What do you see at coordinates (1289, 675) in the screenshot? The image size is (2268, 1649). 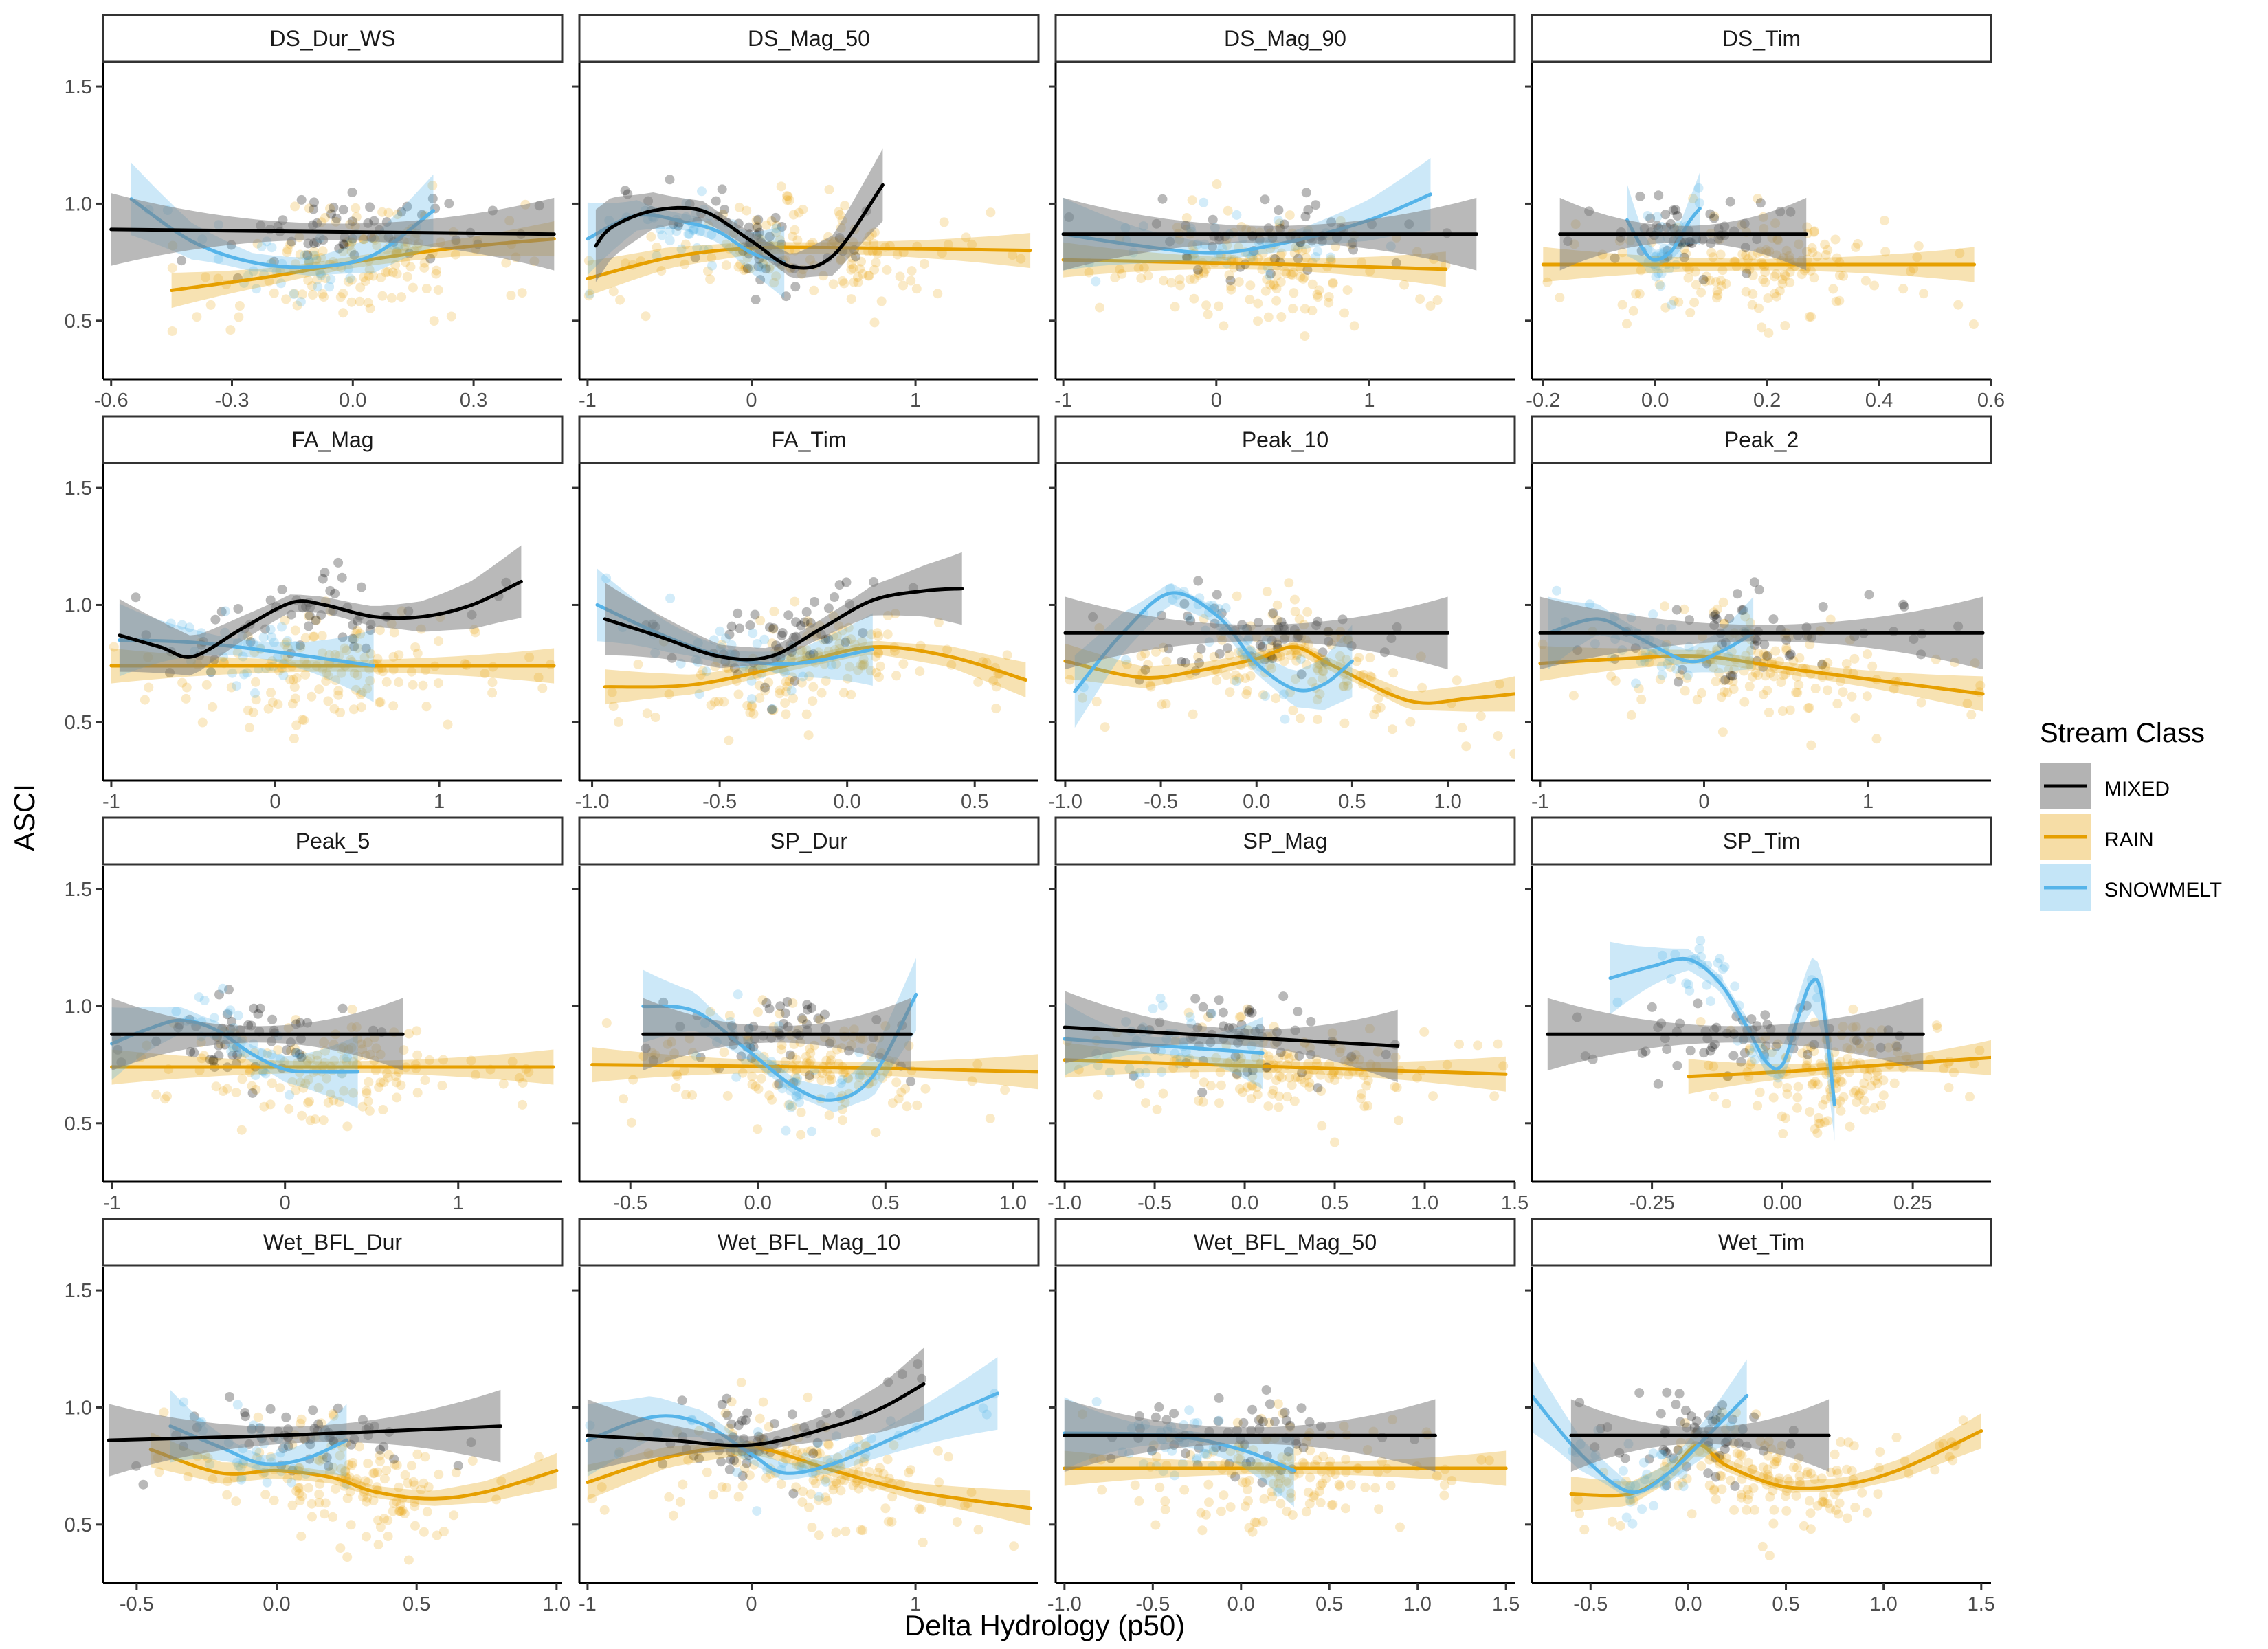 I see `fit-line-rain` at bounding box center [1289, 675].